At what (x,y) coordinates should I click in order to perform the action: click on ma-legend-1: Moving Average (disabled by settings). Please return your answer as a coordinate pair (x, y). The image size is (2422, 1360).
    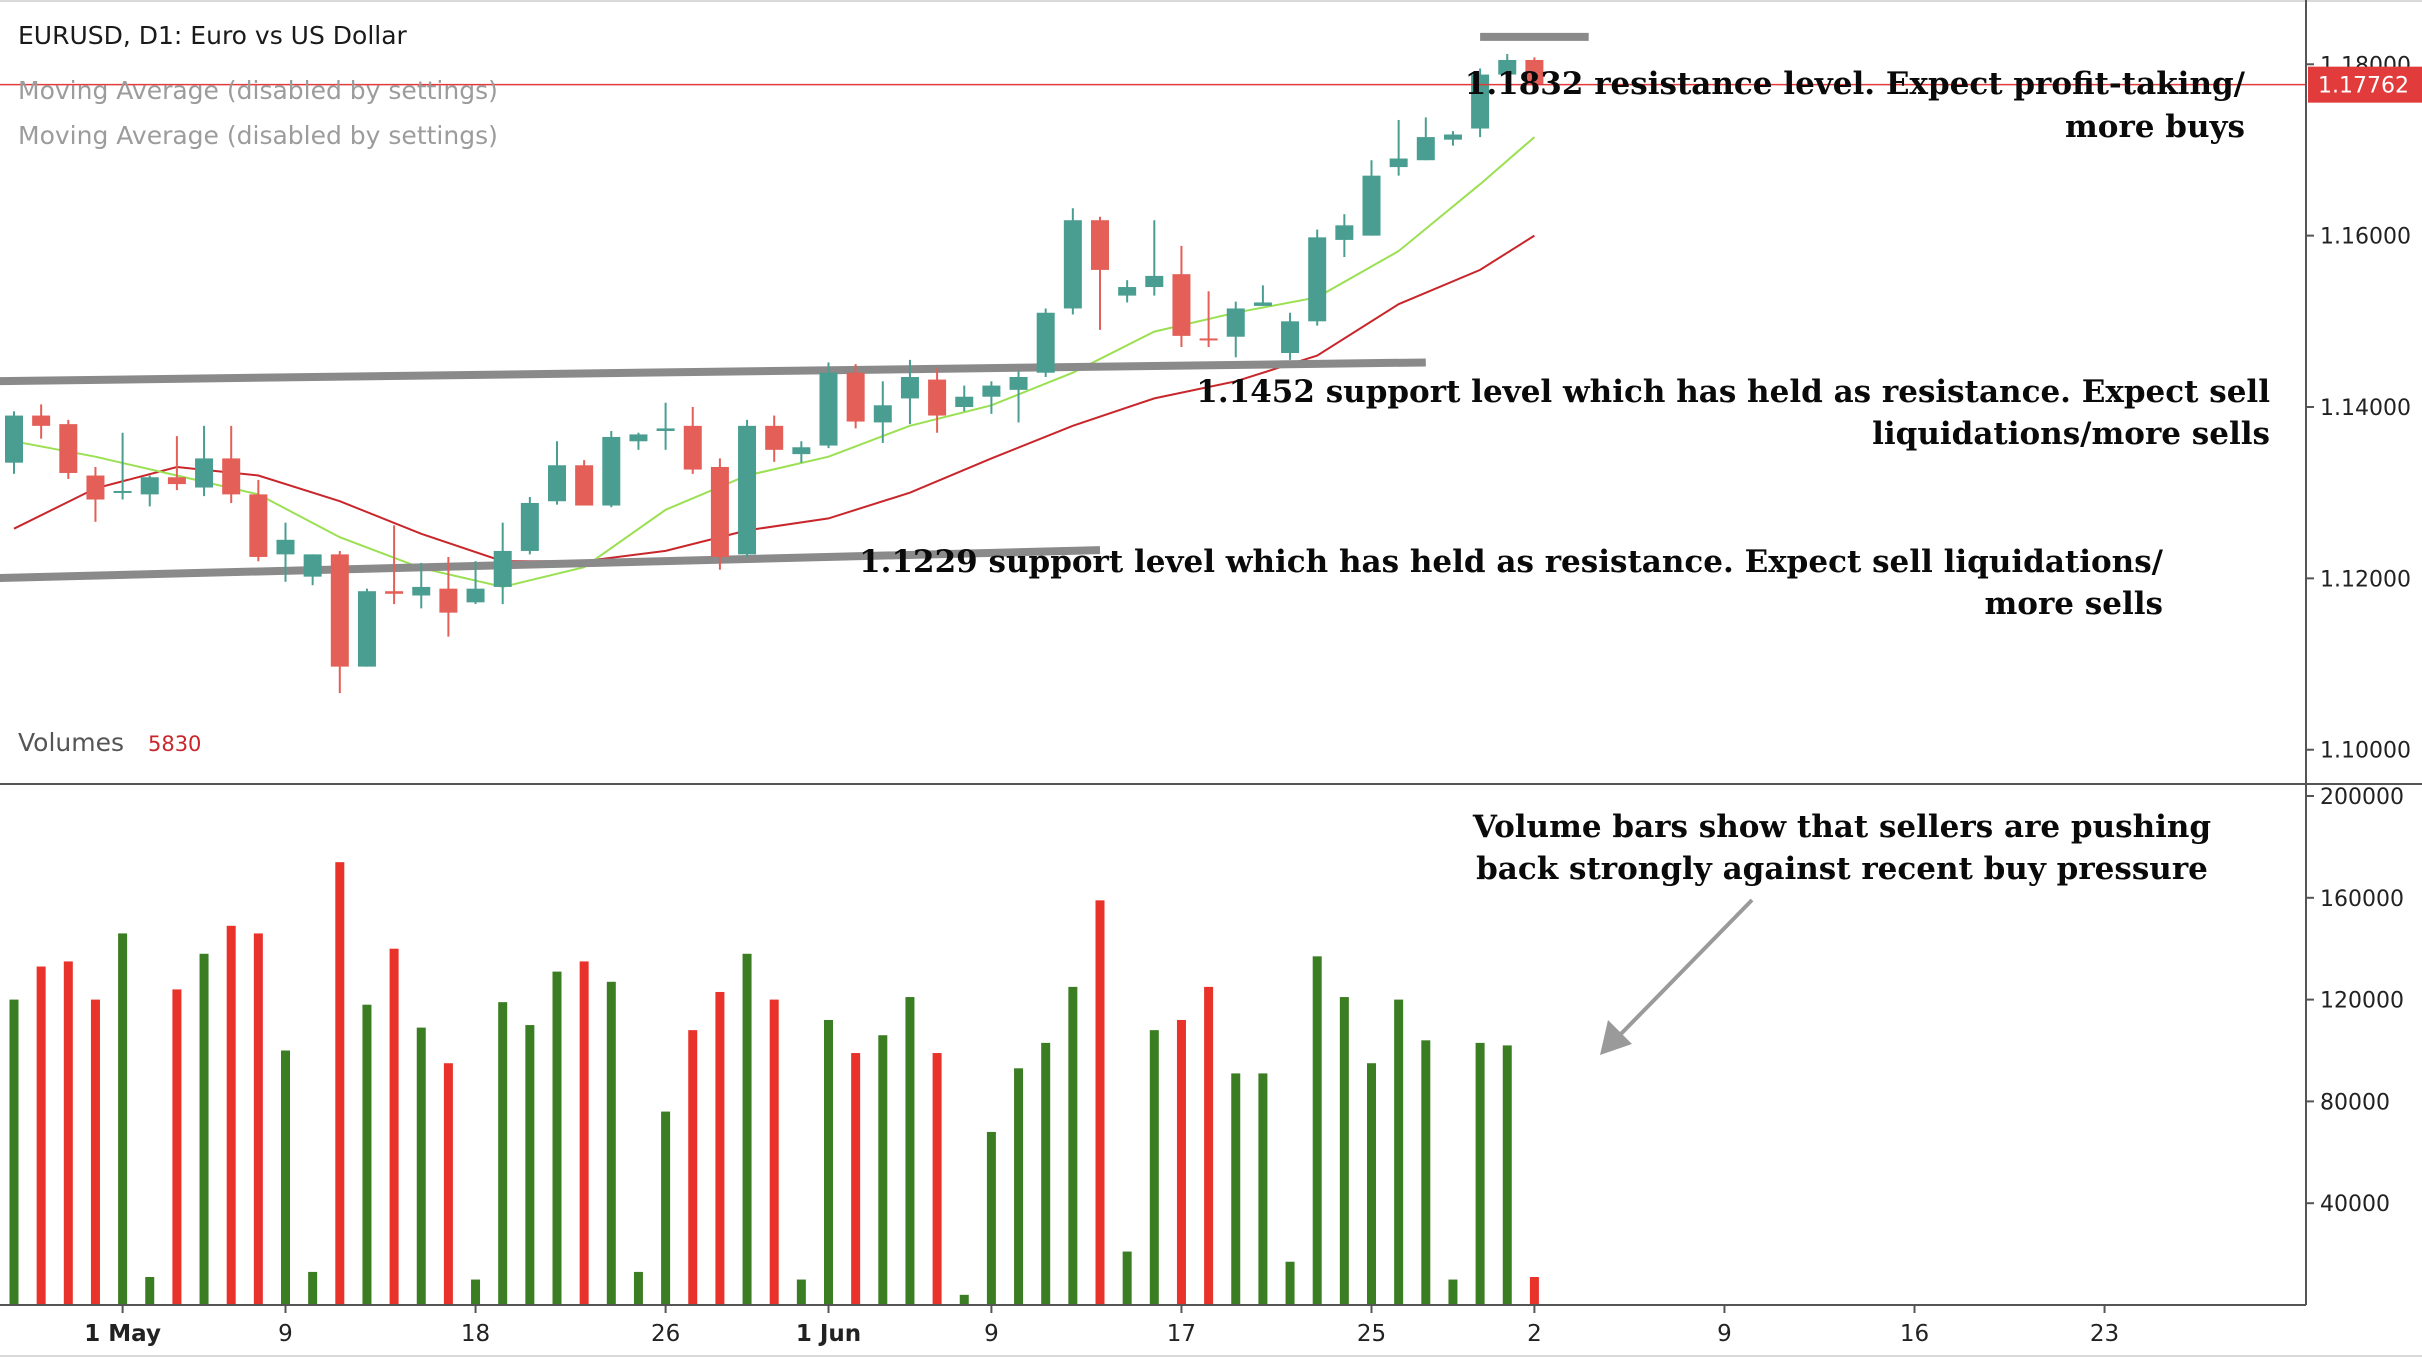
    Looking at the image, I should click on (258, 90).